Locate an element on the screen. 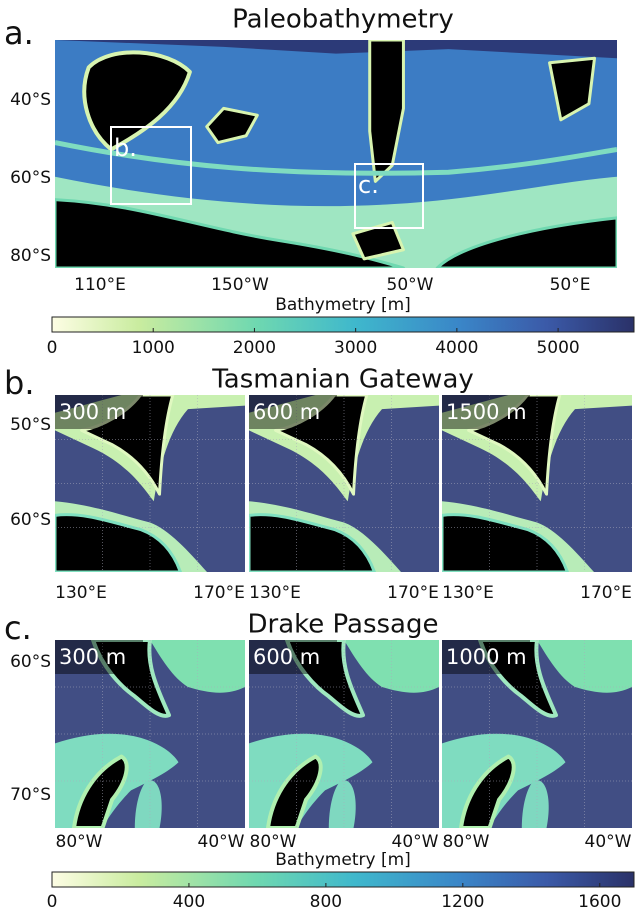 This screenshot has height=916, width=636. depth-label: 1000 m is located at coordinates (486, 657).